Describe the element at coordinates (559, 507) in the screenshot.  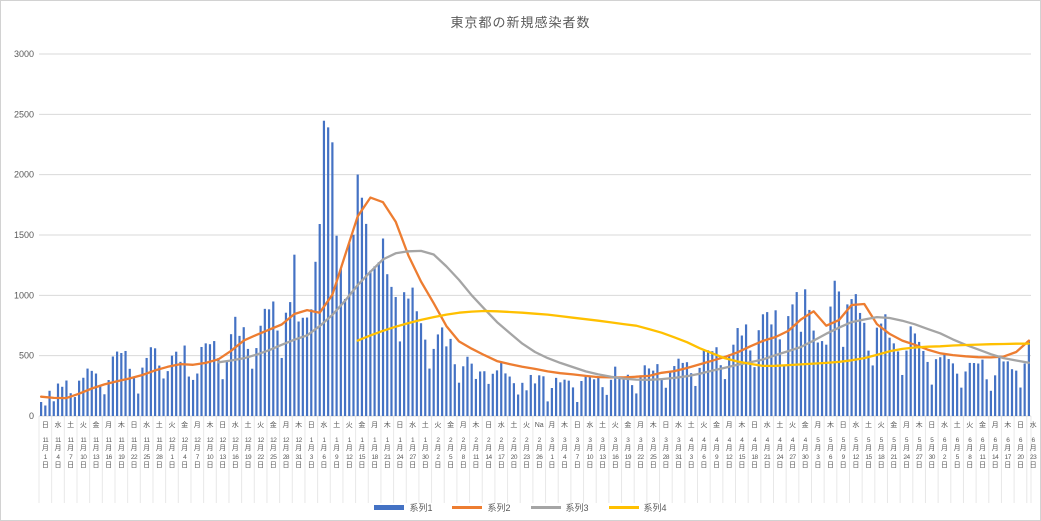
I see `legend-item-series3: 系列3` at that location.